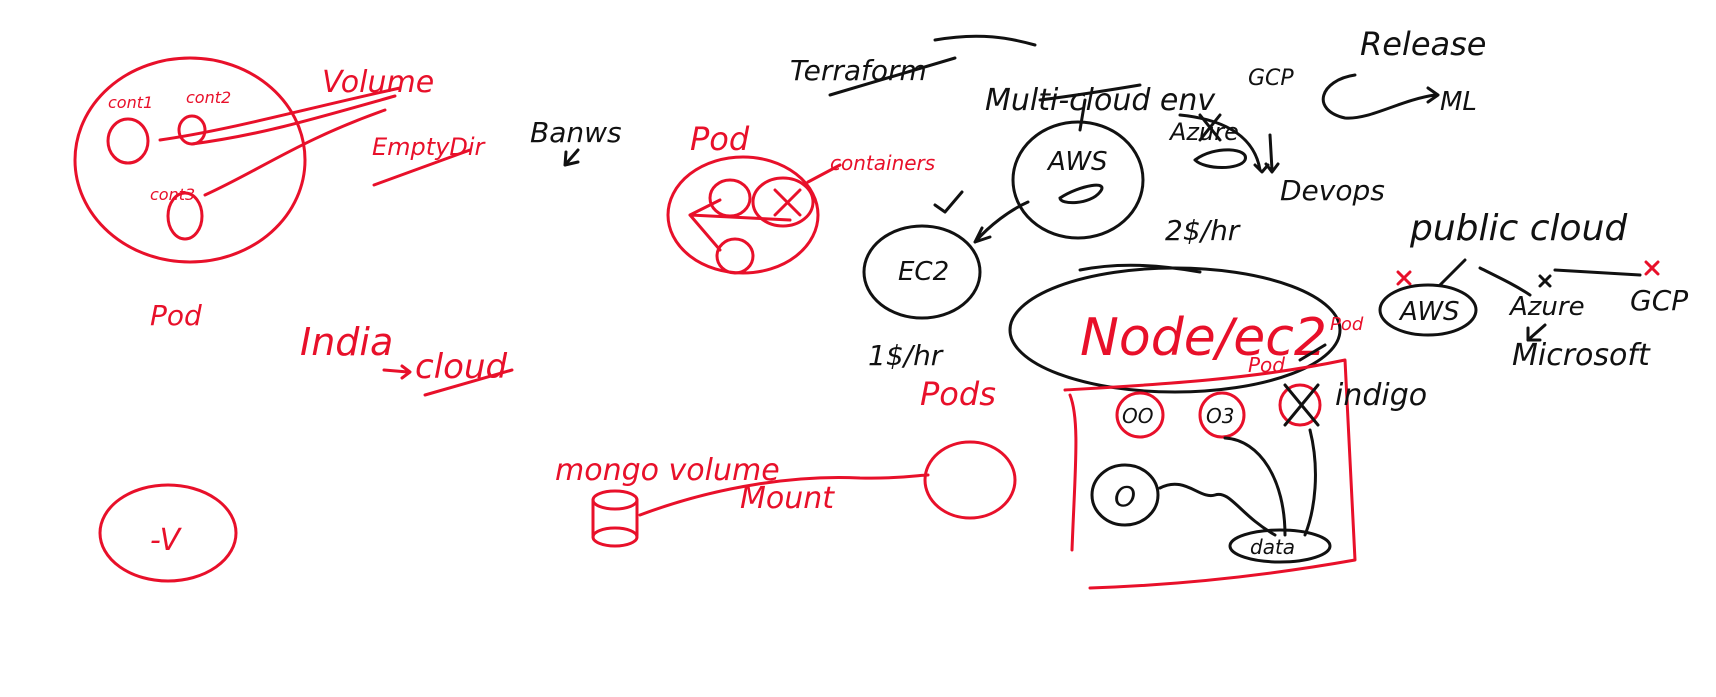 This screenshot has height=697, width=1716. I want to click on node-top-stroke, so click(1140, 268).